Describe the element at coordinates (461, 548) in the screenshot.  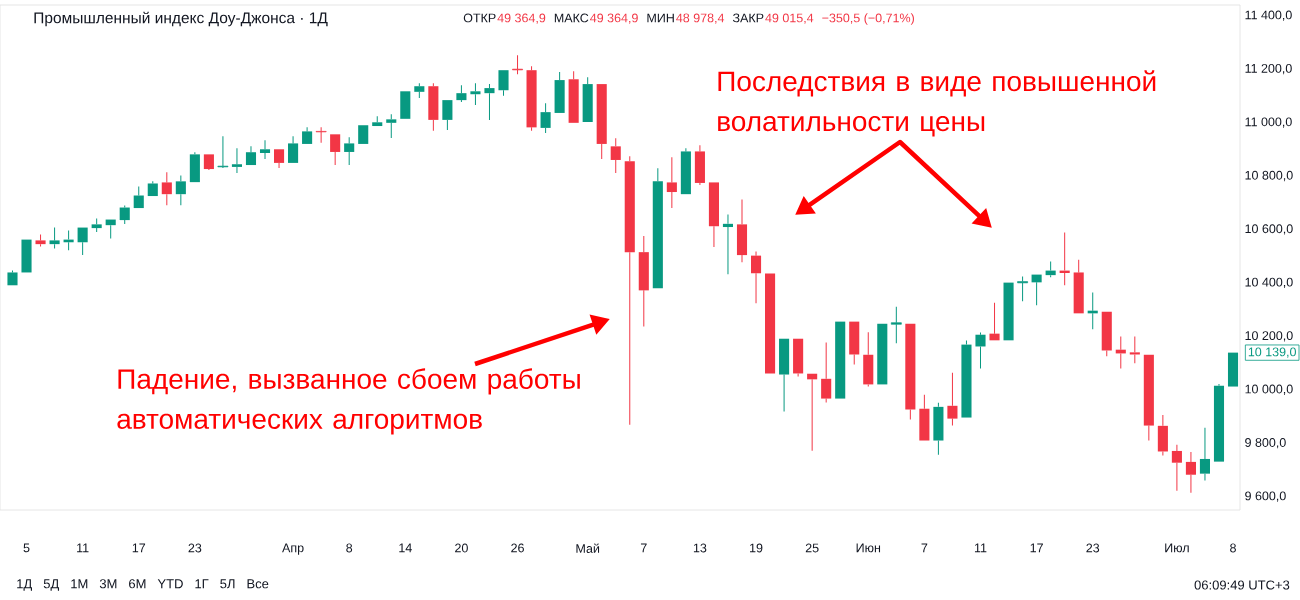
I see `x-tick-label: 20` at that location.